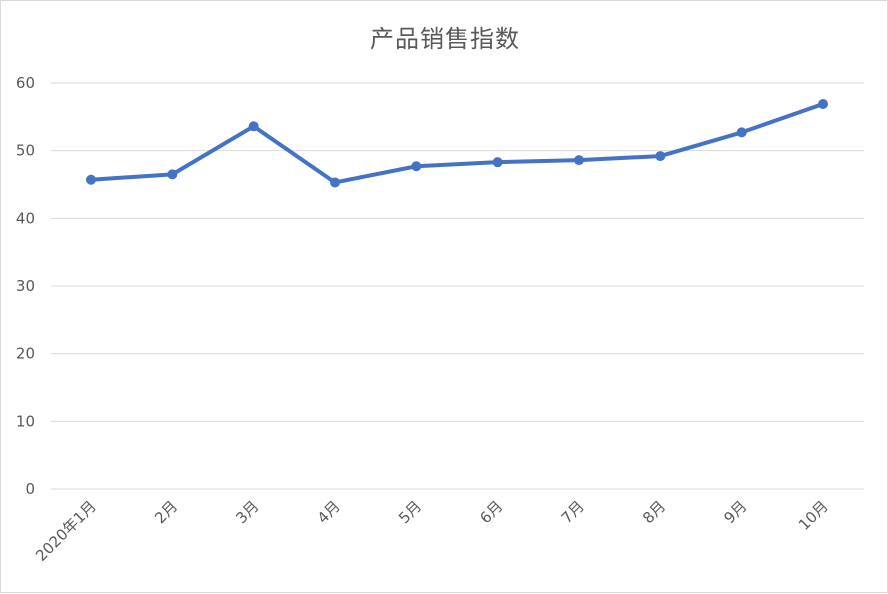 This screenshot has height=594, width=888. Describe the element at coordinates (25, 421) in the screenshot. I see `y-tick-label: 10` at that location.